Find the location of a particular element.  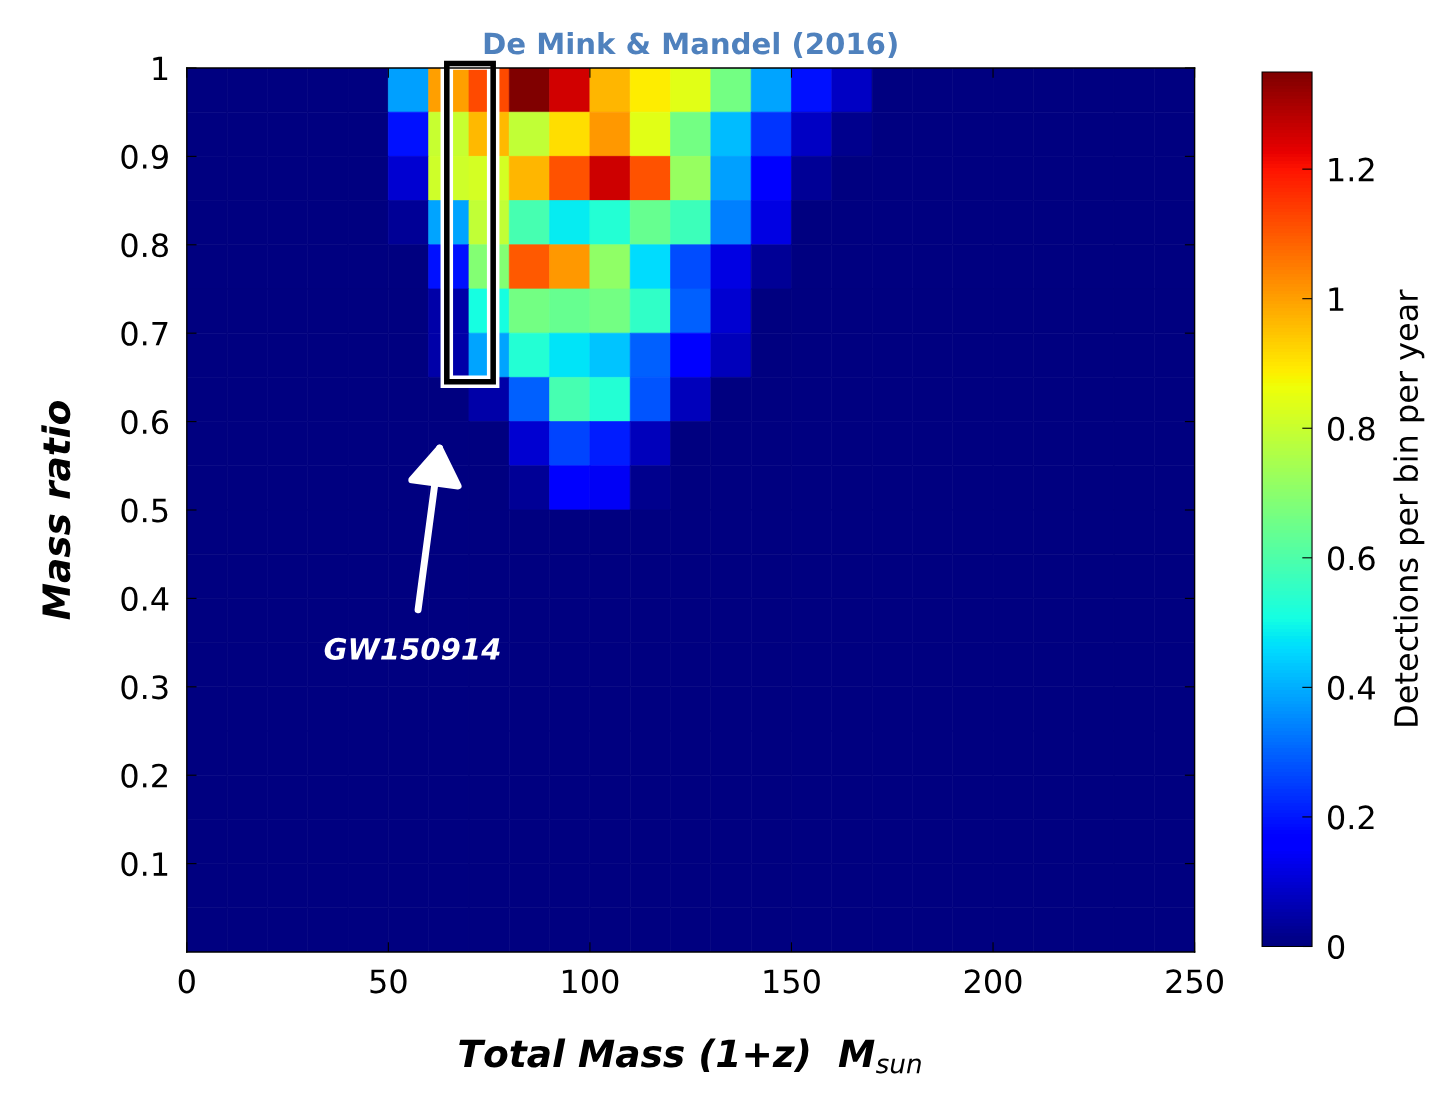

x-tick-label: 0 is located at coordinates (186, 981).